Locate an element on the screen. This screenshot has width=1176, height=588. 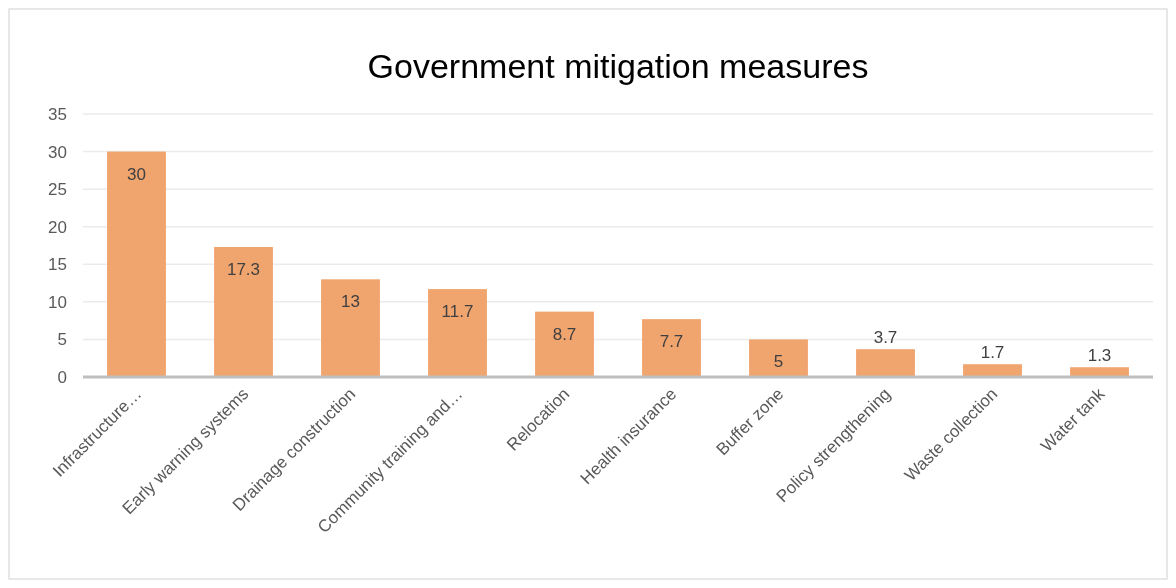
y-tick-label: 25 is located at coordinates (57, 190).